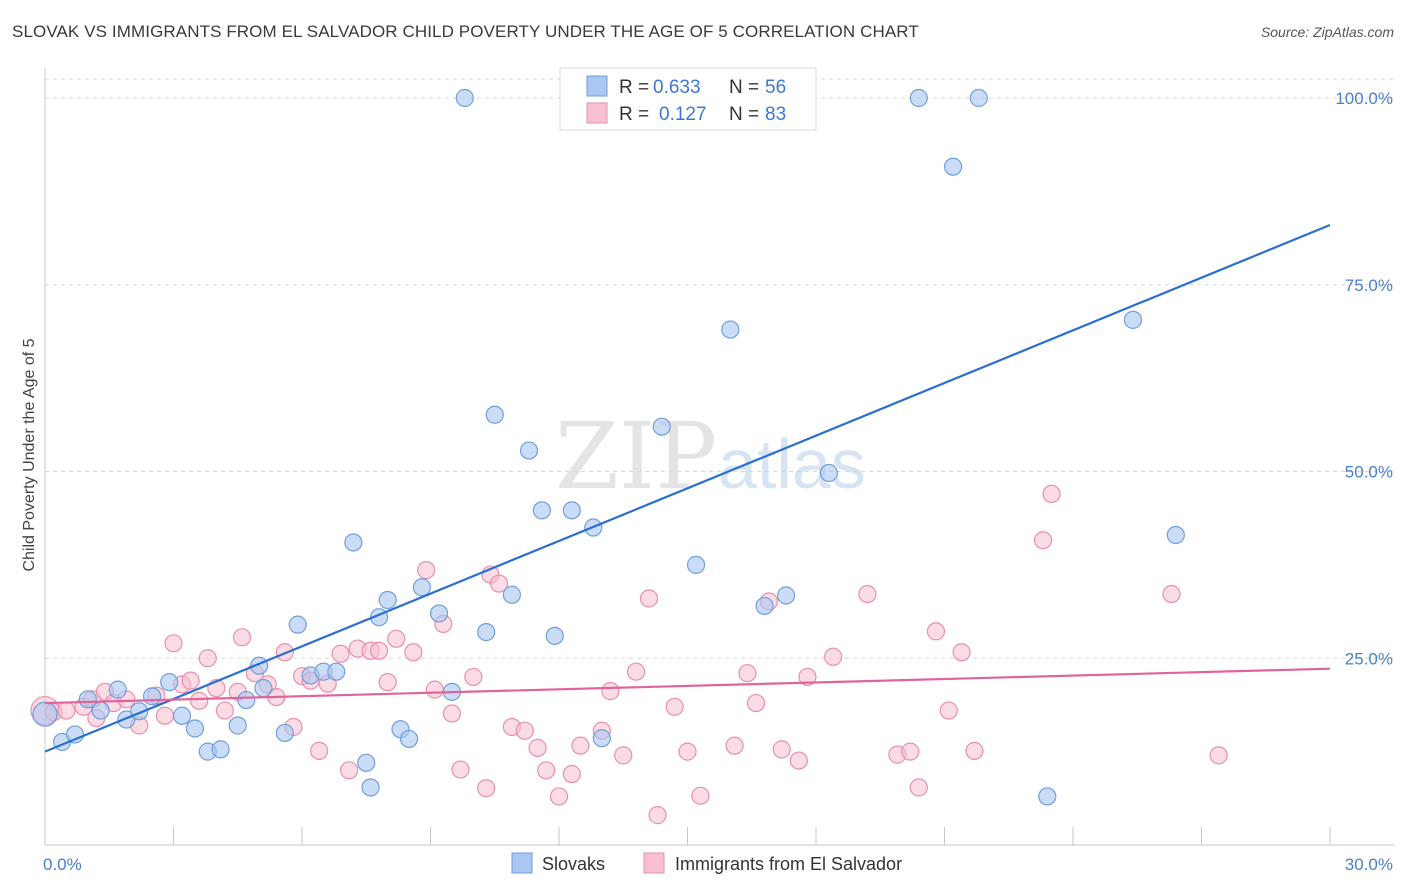 This screenshot has width=1406, height=892. What do you see at coordinates (1369, 472) in the screenshot?
I see `y-tick-label: 50.0%` at bounding box center [1369, 472].